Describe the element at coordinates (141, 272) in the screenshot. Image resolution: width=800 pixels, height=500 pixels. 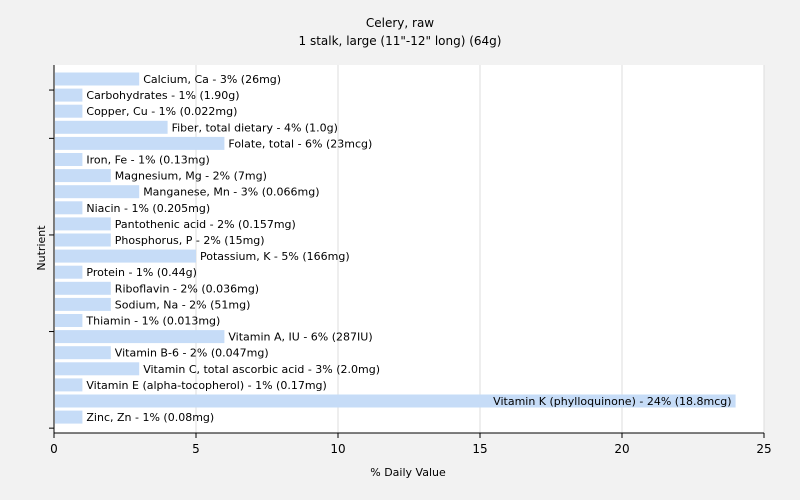
I see `bar-label: Protein - 1% (0.44g)` at that location.